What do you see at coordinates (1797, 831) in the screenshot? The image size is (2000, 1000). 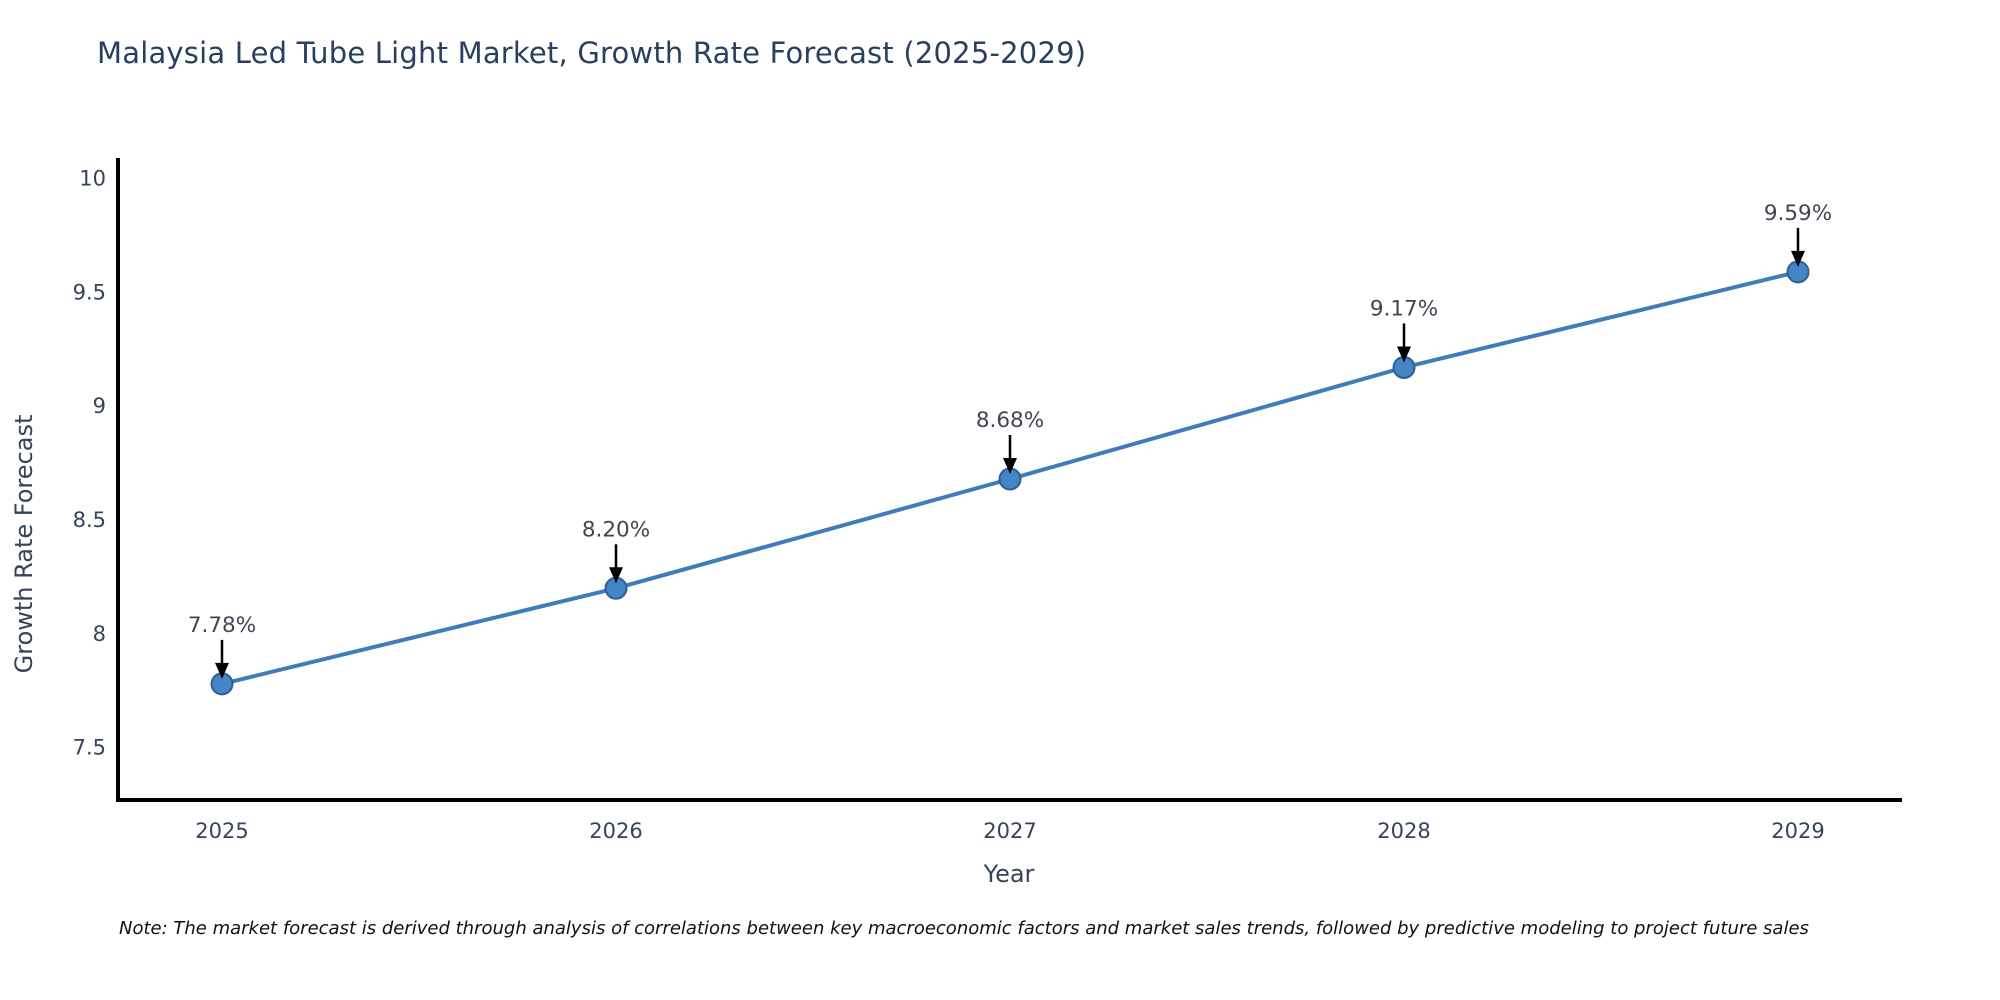 I see `x-tick-label: 2029` at bounding box center [1797, 831].